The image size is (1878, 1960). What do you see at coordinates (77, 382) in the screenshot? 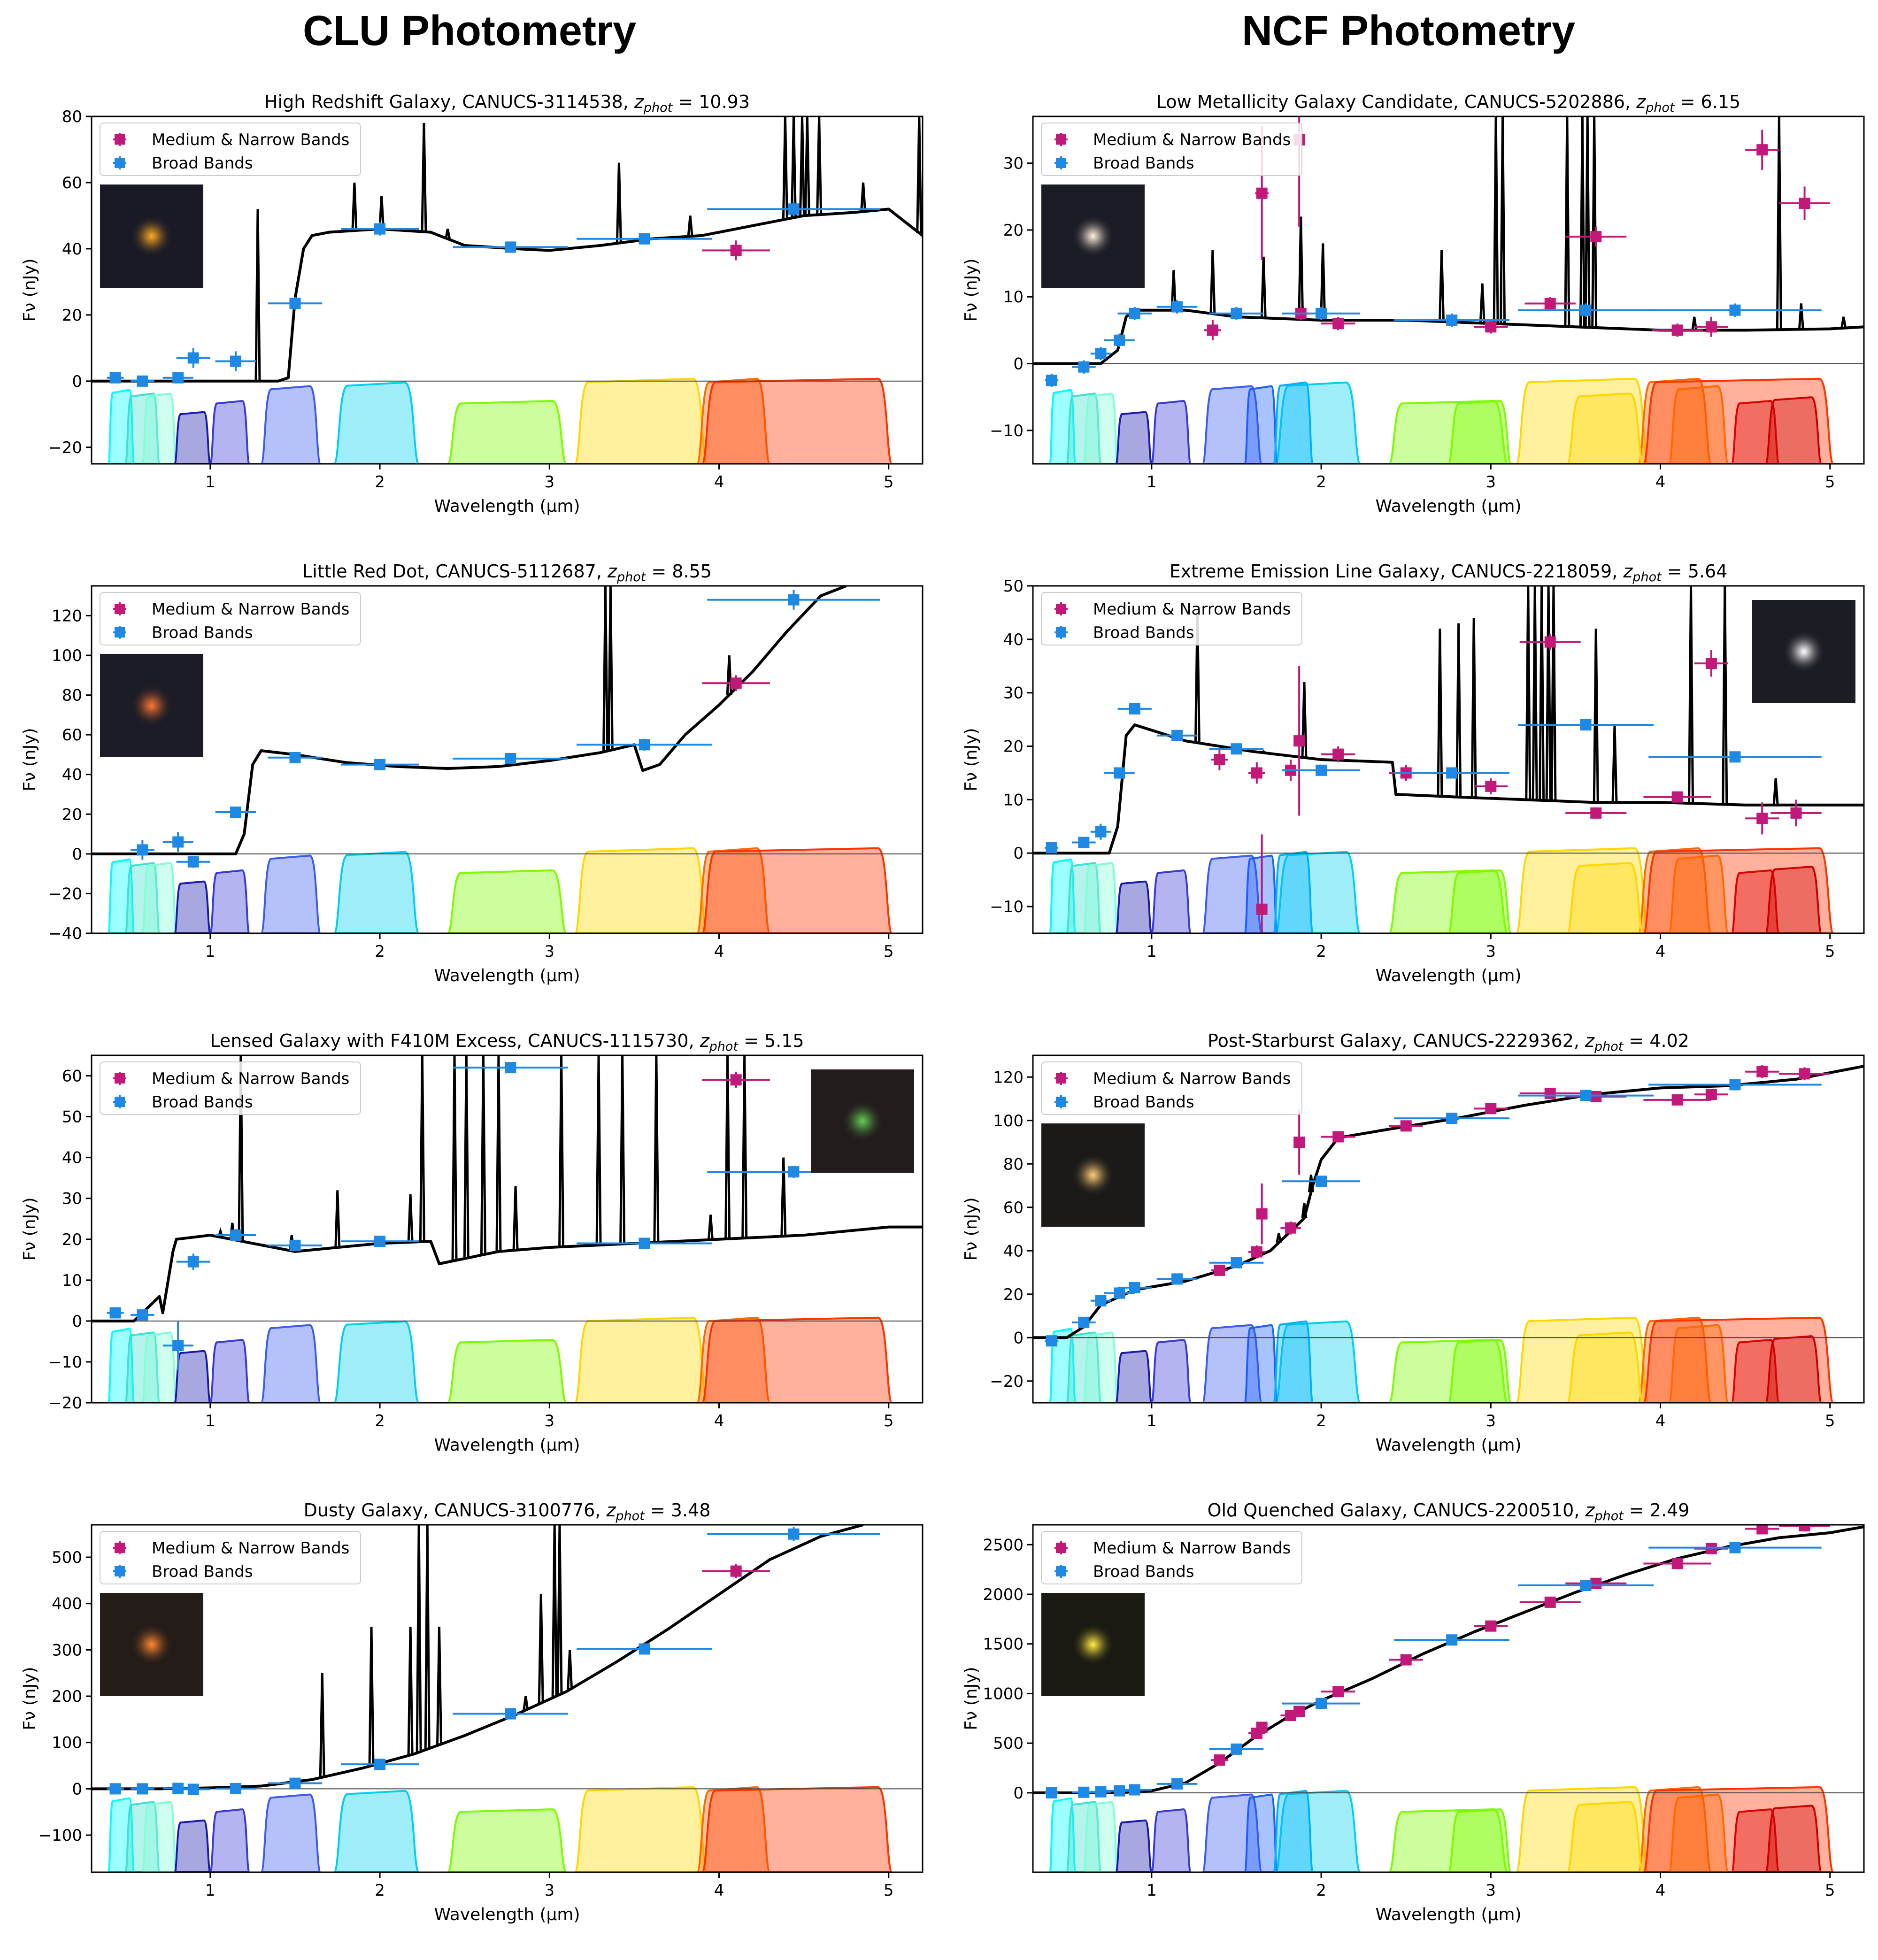
I see `y-tick-label: 0` at bounding box center [77, 382].